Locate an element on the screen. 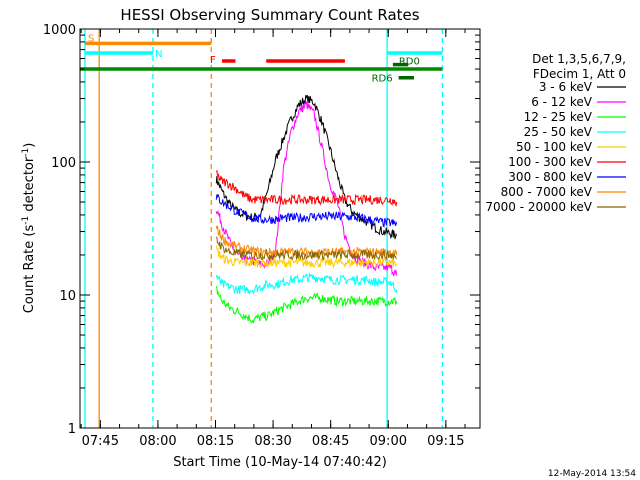 Image resolution: width=640 pixels, height=480 pixels. legend-entry-label: 300 - 800 keV is located at coordinates (550, 177).